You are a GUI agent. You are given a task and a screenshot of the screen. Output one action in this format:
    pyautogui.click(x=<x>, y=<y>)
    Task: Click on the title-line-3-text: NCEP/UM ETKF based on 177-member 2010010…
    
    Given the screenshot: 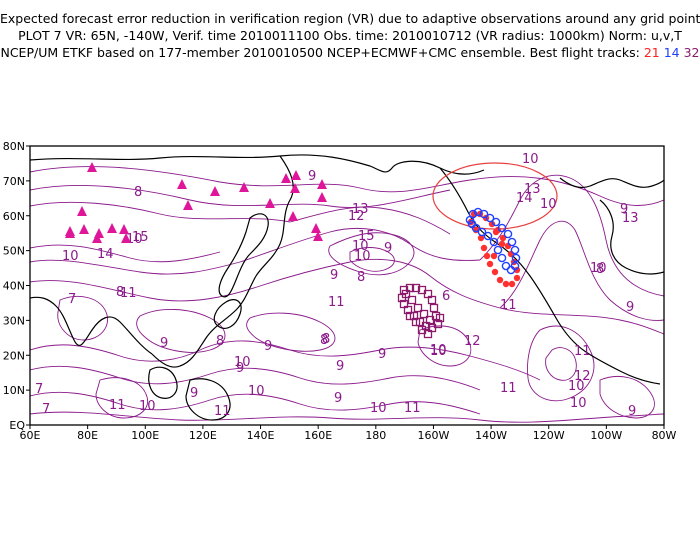 What is the action you would take?
    pyautogui.click(x=320, y=52)
    